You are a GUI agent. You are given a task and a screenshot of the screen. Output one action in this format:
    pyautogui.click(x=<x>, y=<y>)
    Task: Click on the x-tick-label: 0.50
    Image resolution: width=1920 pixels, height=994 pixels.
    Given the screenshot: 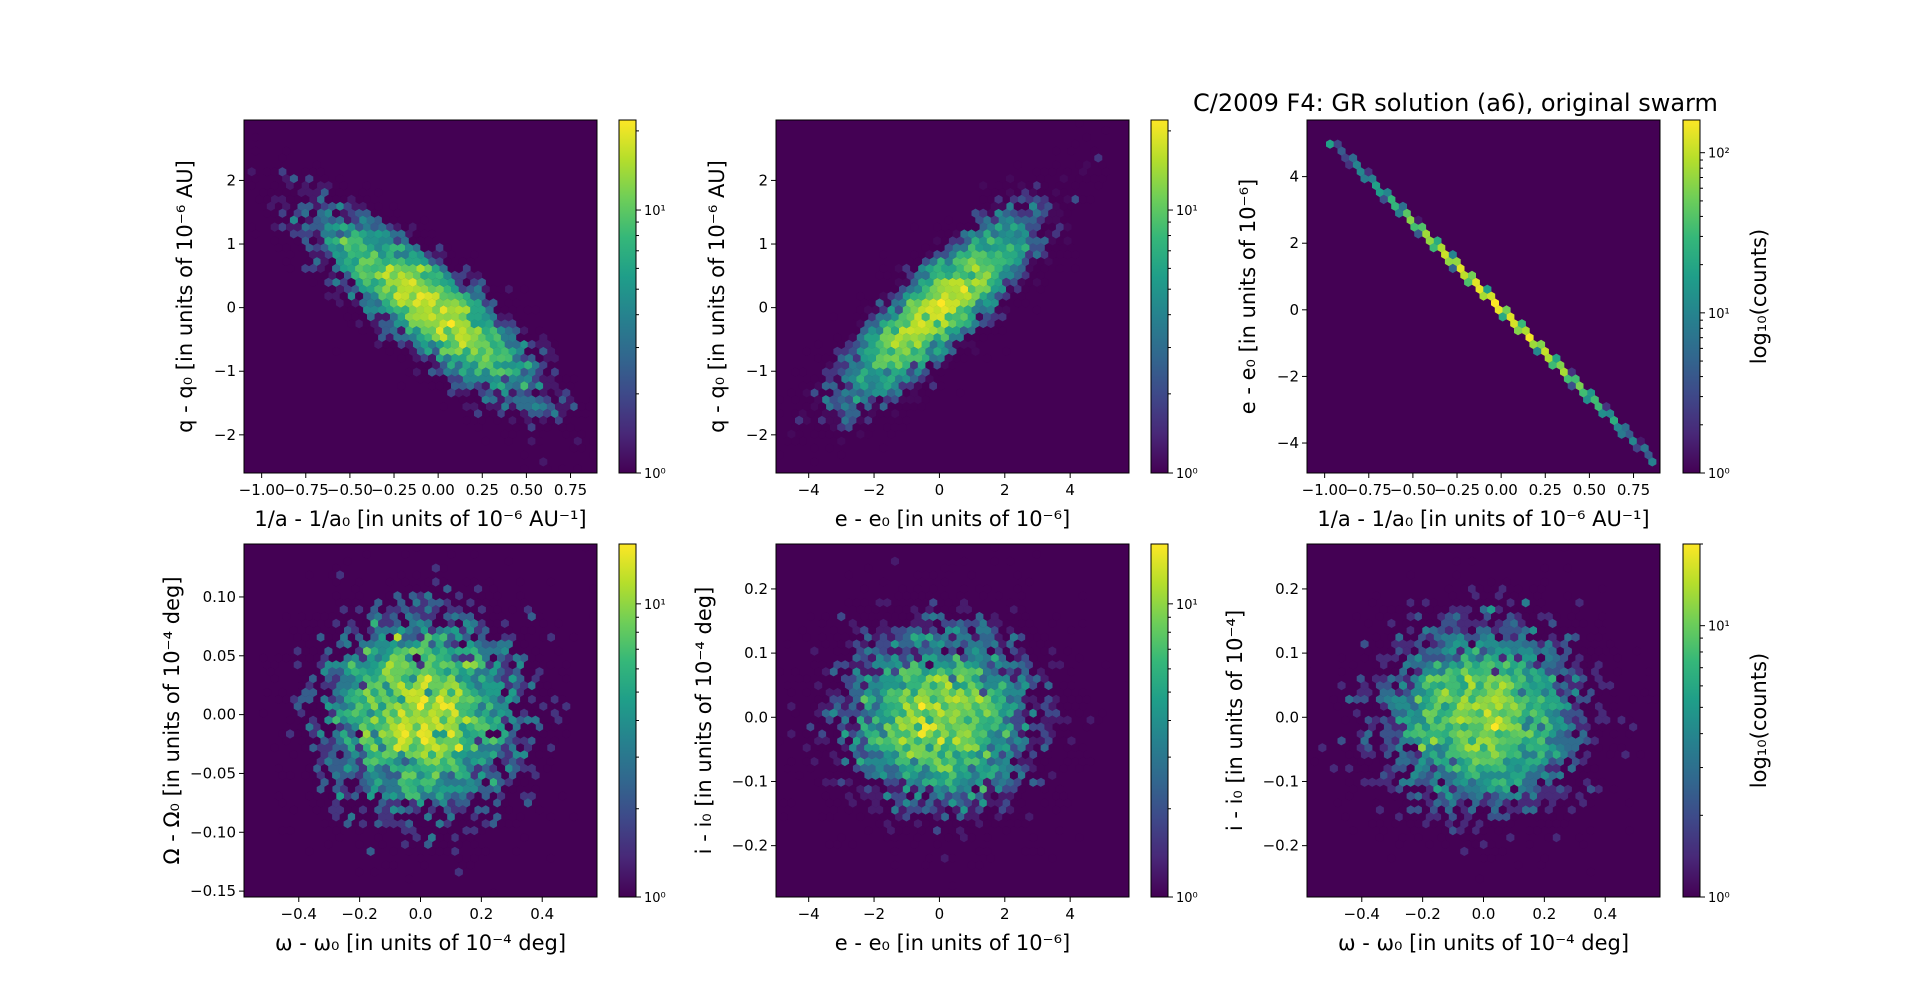 What is the action you would take?
    pyautogui.click(x=1589, y=490)
    